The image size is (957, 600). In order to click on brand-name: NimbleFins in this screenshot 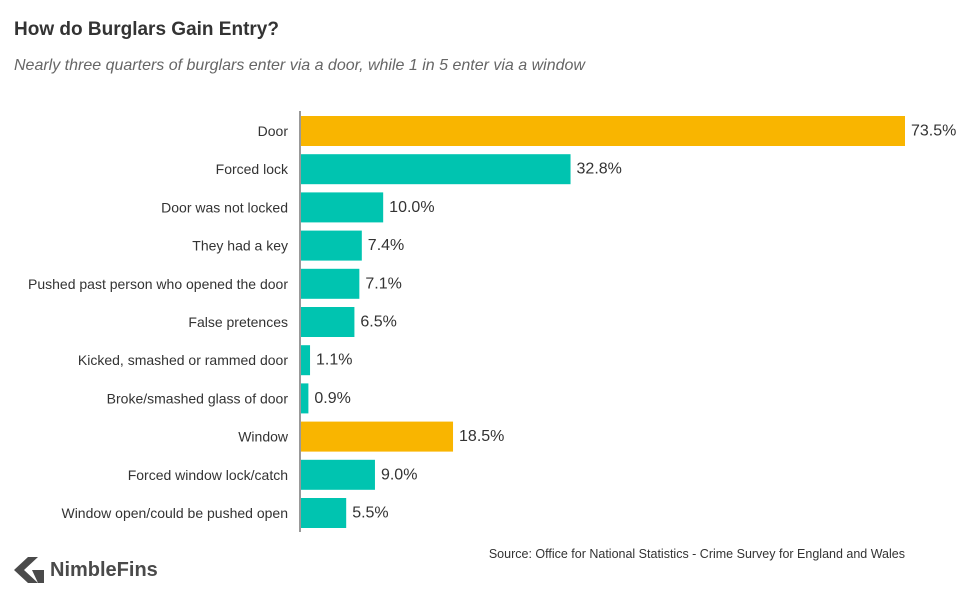, I will do `click(104, 569)`.